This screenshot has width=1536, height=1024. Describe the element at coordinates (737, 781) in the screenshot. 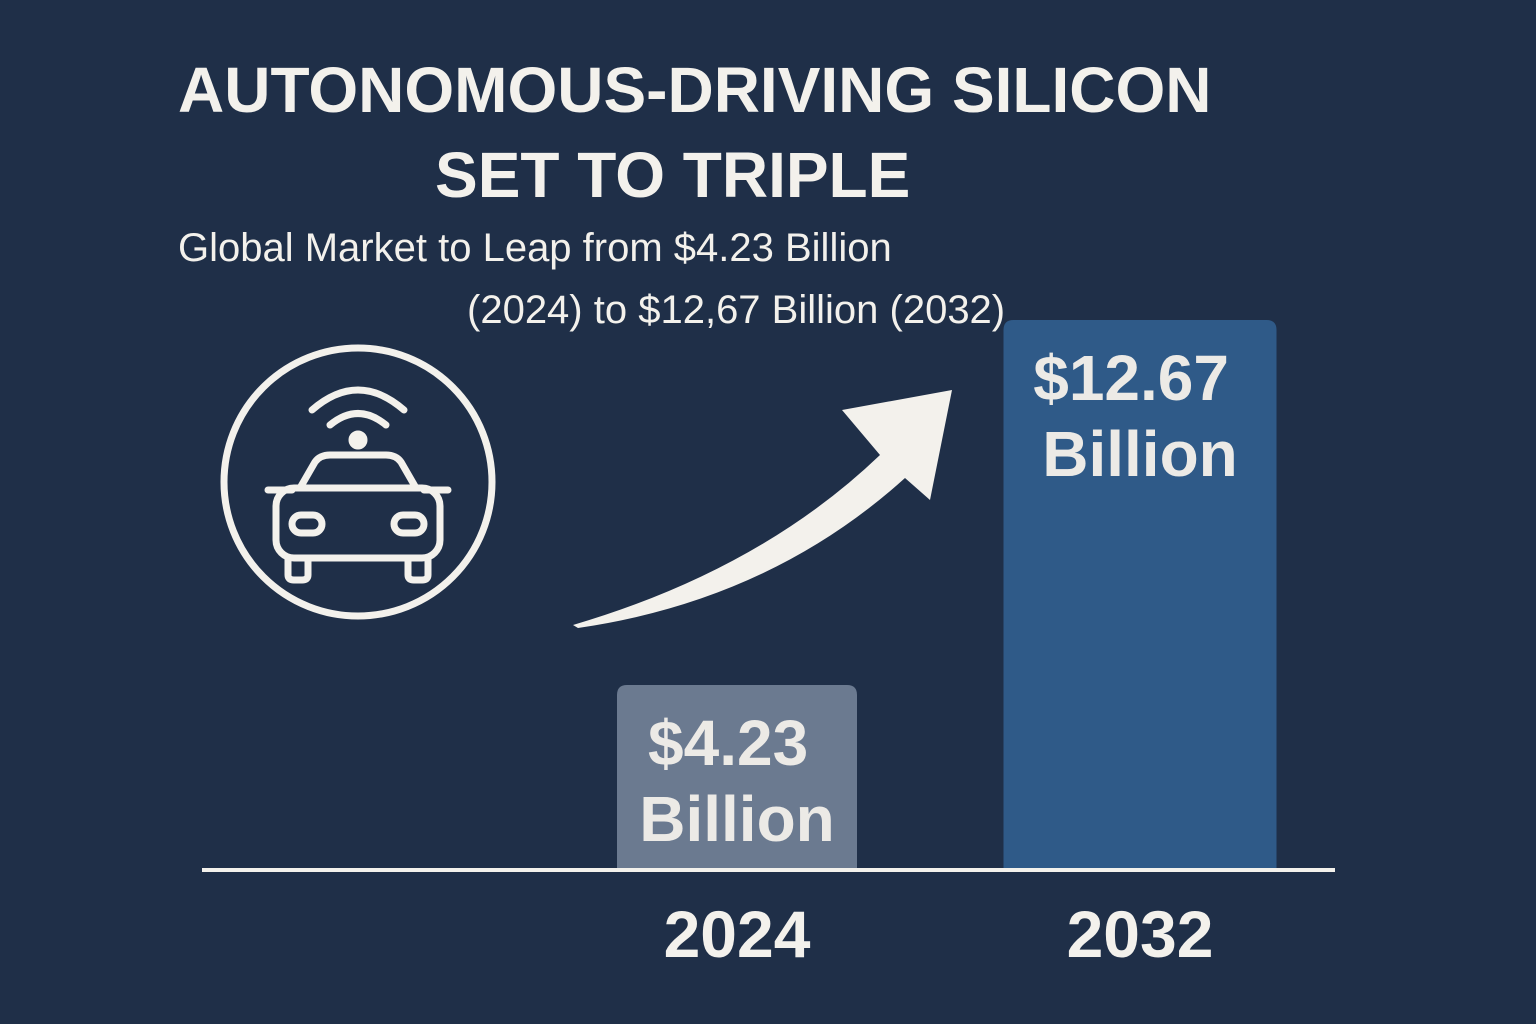

I see `value-label: $4.23 Billion` at that location.